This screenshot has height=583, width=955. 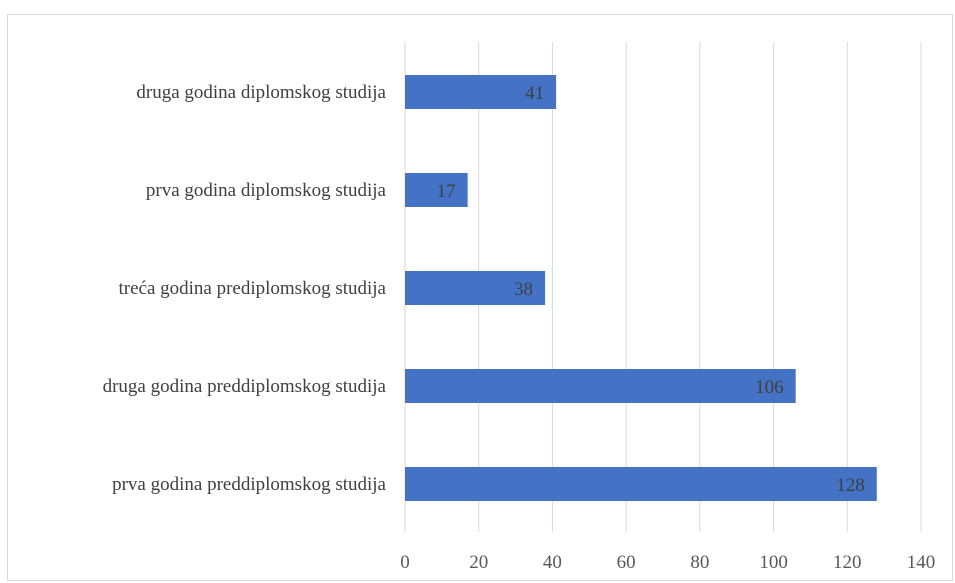 I want to click on category-label-2: prva godina diplomskog studija, so click(x=266, y=190).